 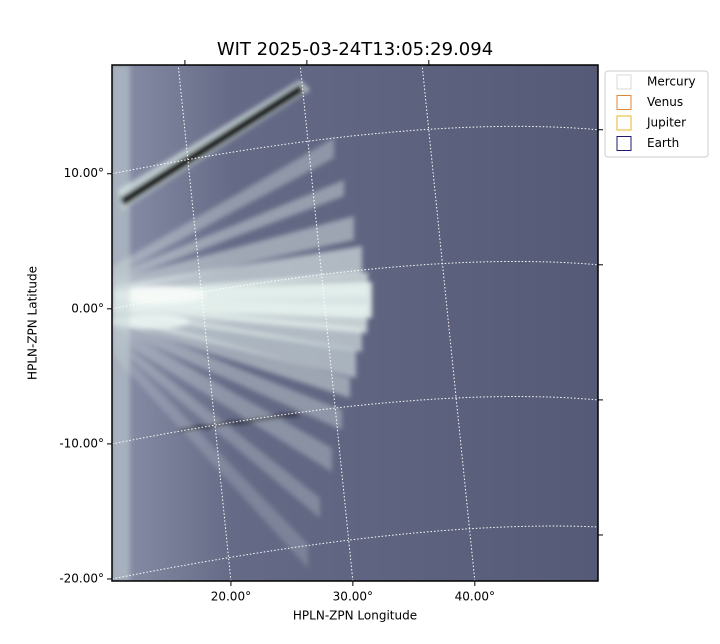 I want to click on legend-label: Mercury, so click(x=671, y=82).